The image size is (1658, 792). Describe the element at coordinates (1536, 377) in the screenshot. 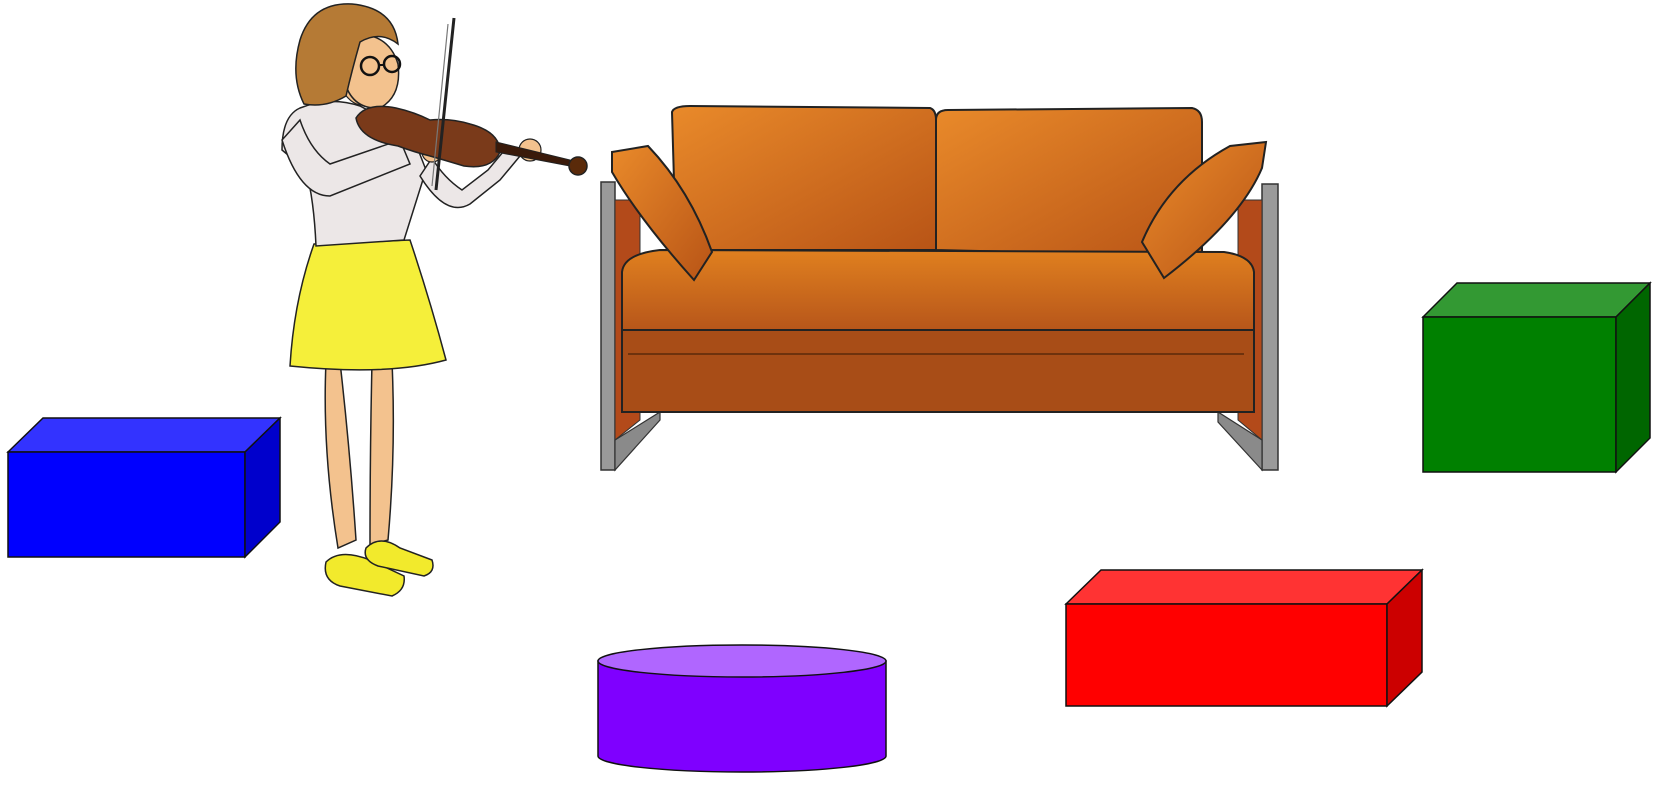

I see `green-box` at that location.